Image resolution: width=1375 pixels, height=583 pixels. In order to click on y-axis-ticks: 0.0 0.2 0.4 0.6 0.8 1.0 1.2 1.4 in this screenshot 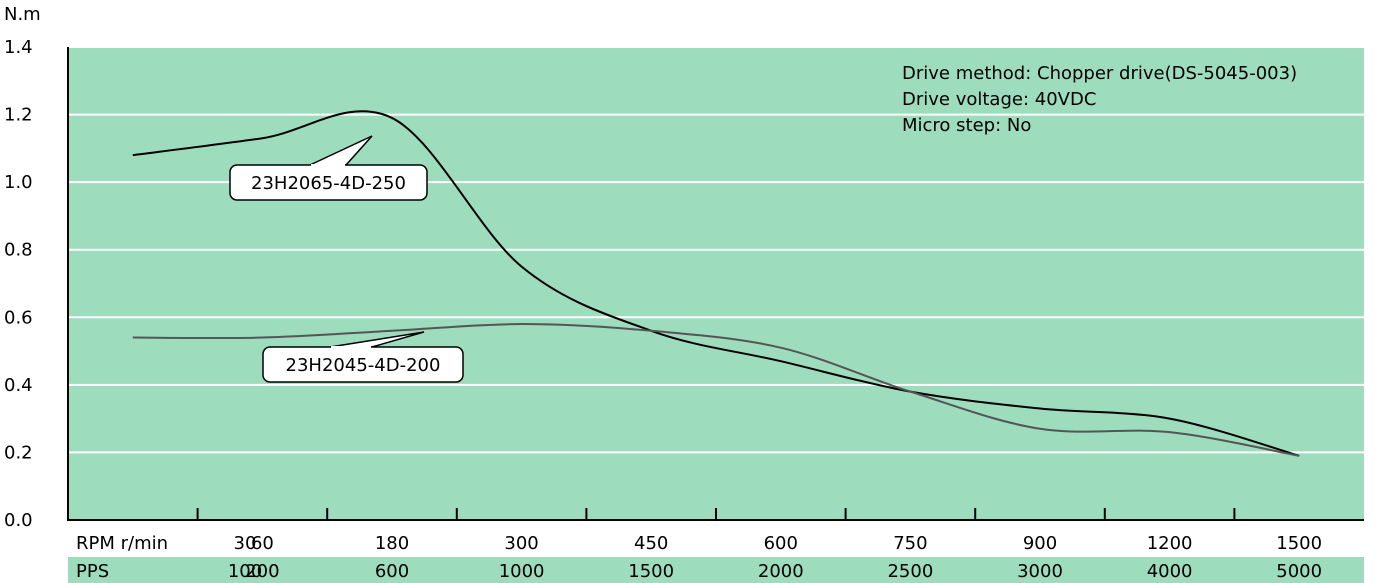, I will do `click(18, 284)`.